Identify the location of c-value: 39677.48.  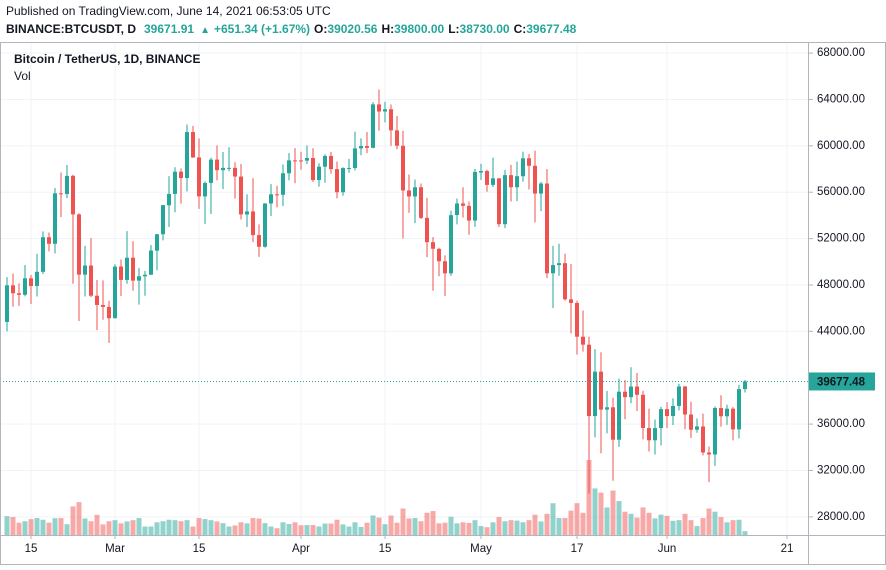
(551, 29).